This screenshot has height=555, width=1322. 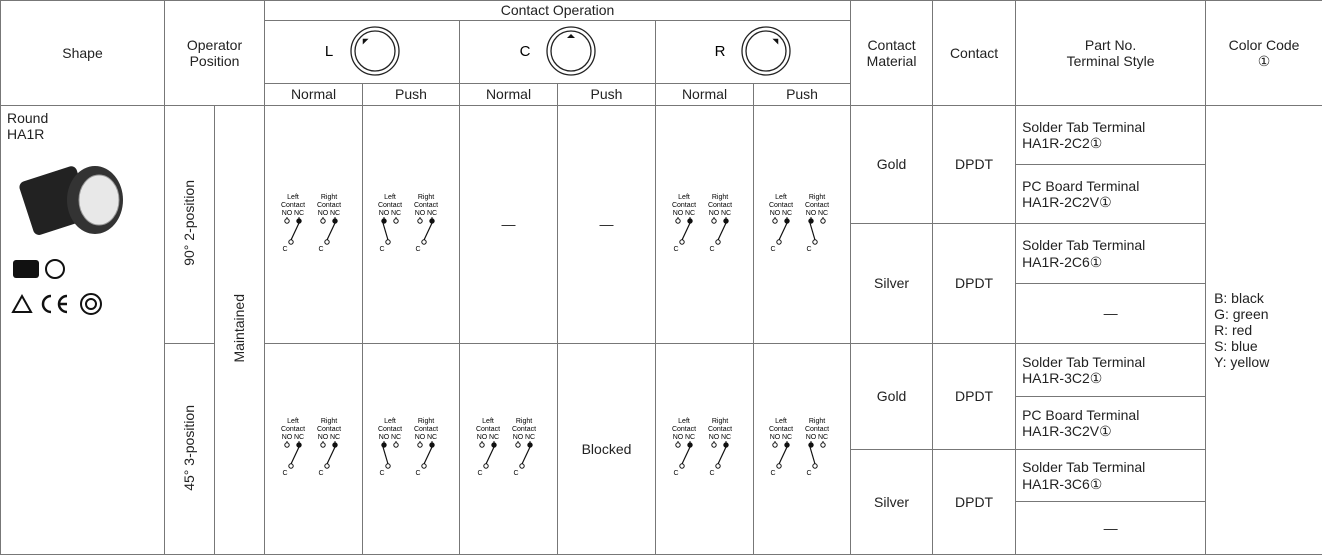 I want to click on contact-header-text: Contact, so click(x=974, y=53).